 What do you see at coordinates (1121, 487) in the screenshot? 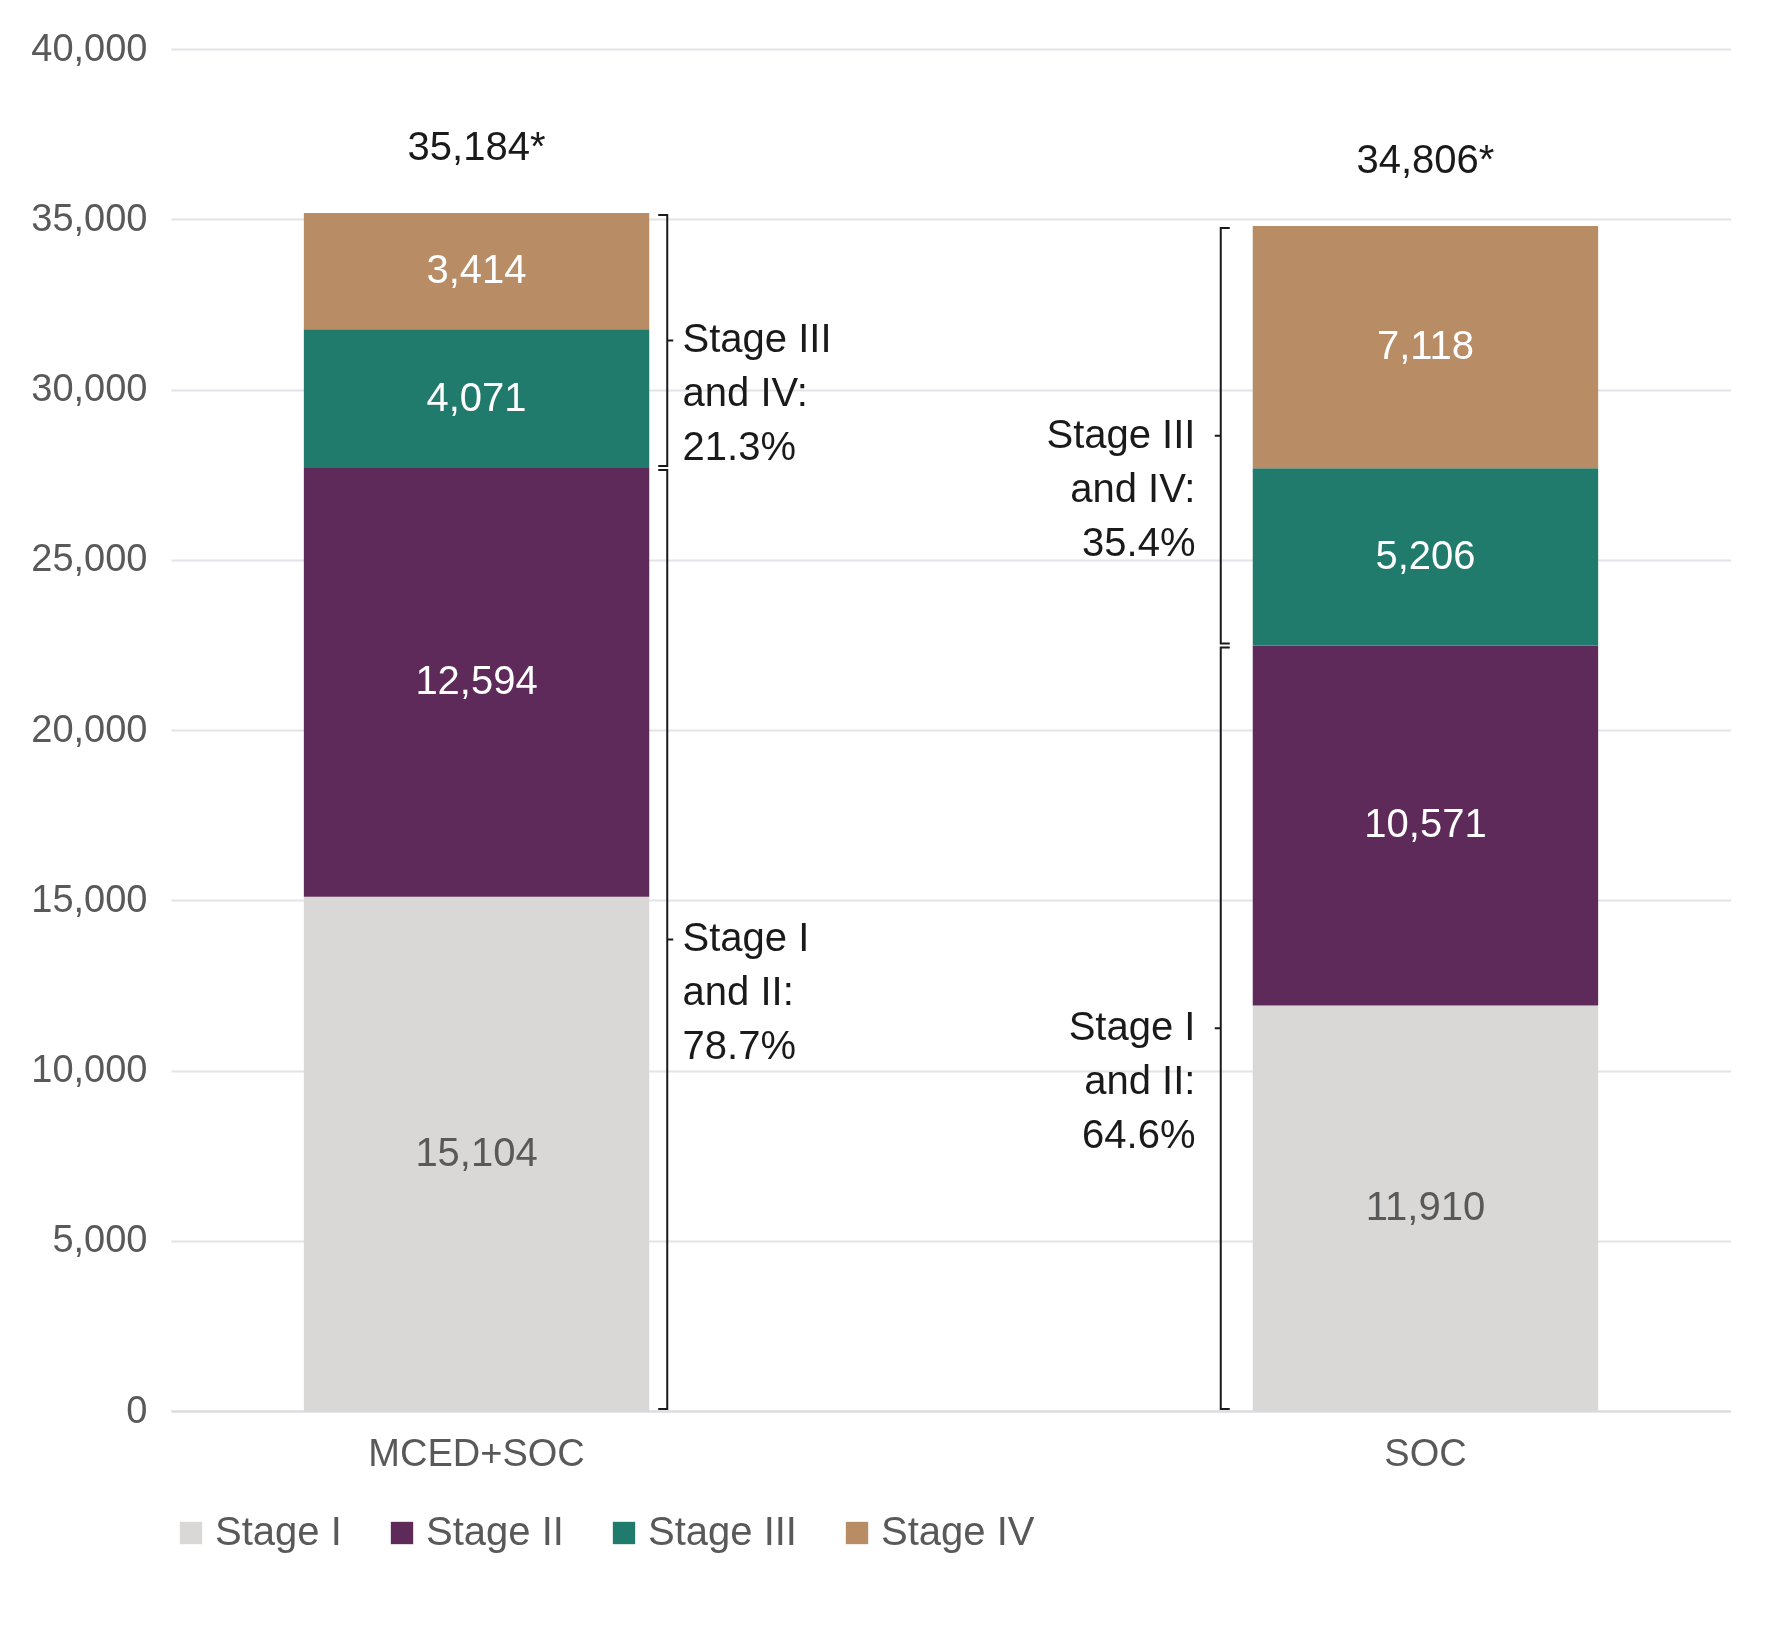
I see `annotation: Stage III and IV: 35.4%` at bounding box center [1121, 487].